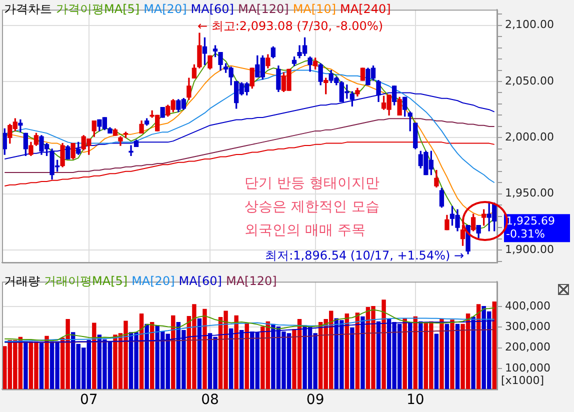  What do you see at coordinates (312, 184) in the screenshot?
I see `annotation: 단기 반등 형태이지만` at bounding box center [312, 184].